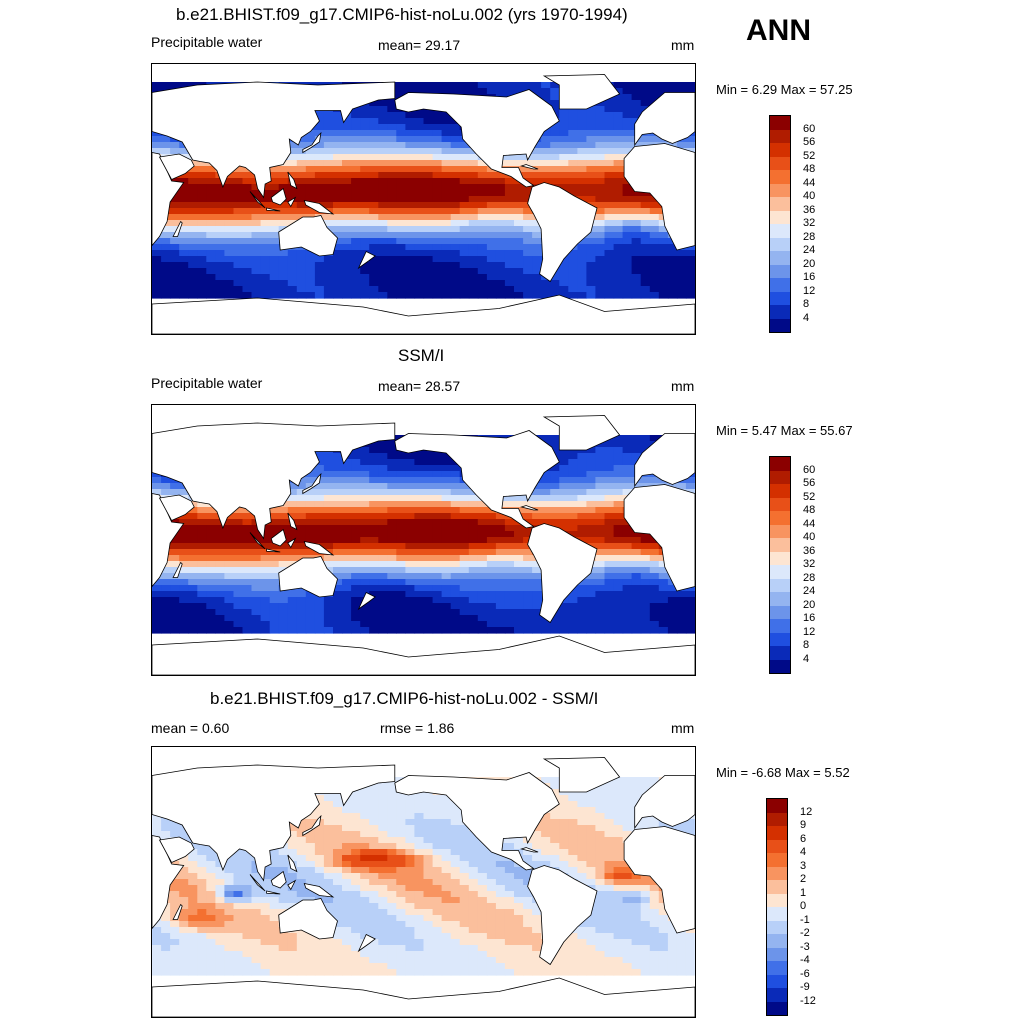 The width and height of the screenshot is (1024, 1024). Describe the element at coordinates (809, 263) in the screenshot. I see `colorbar-tick-label: 20` at that location.